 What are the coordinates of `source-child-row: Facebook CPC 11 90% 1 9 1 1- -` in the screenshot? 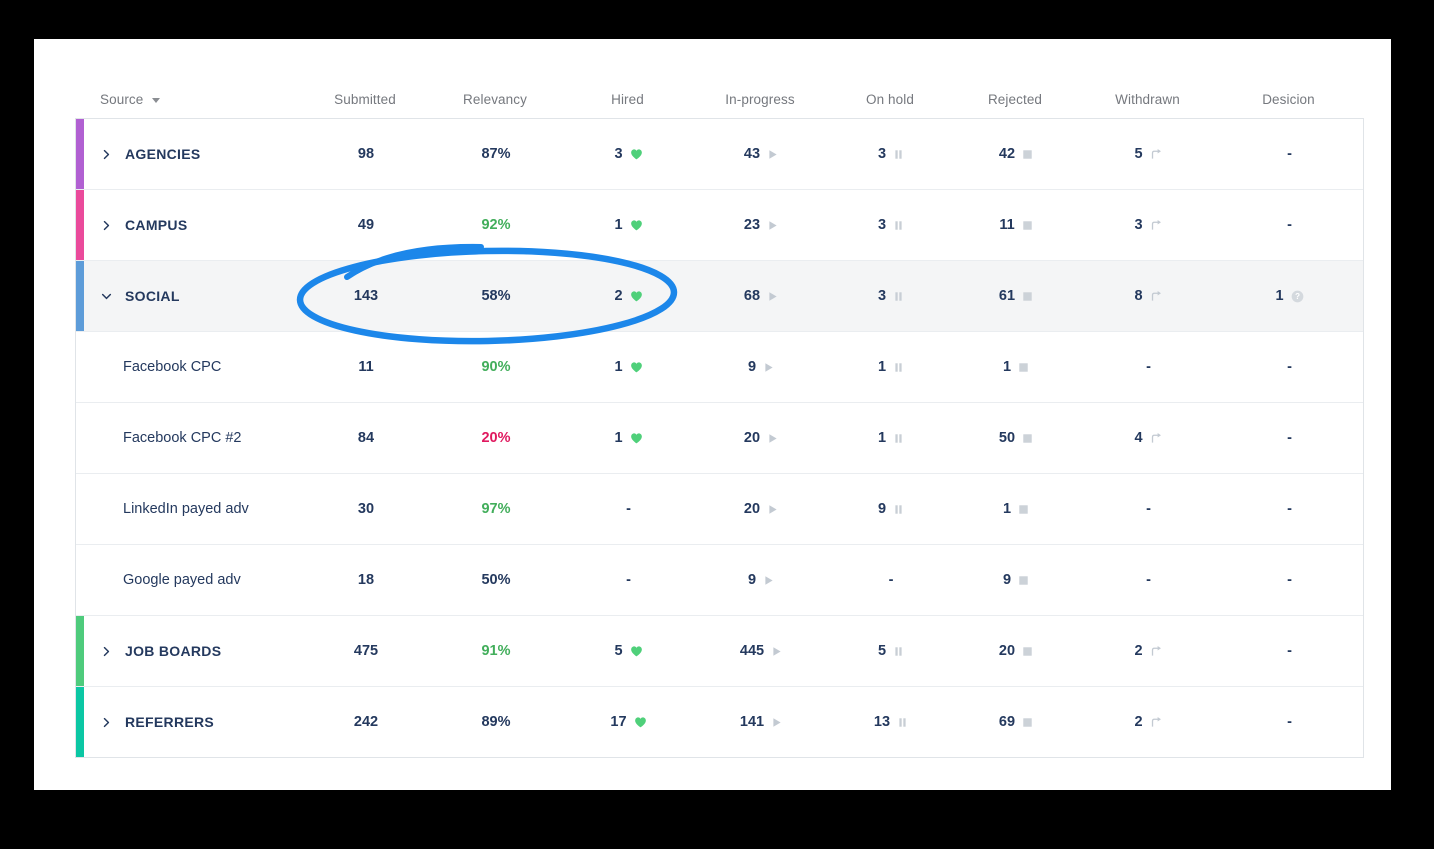 It's located at (719, 367).